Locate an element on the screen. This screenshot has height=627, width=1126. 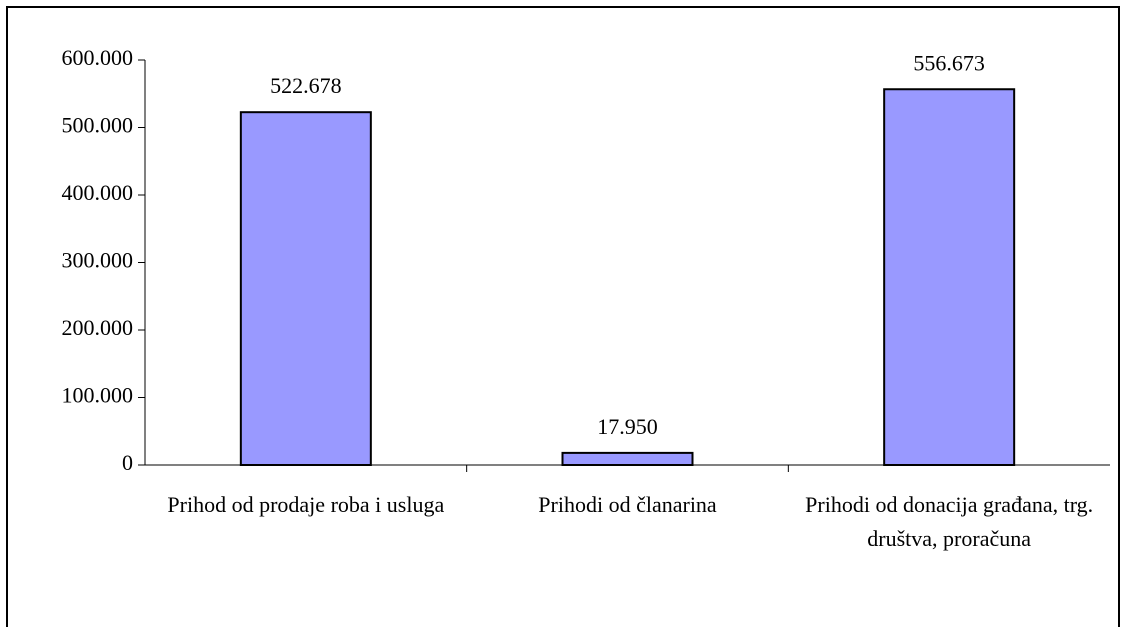
value-label: 17.950 is located at coordinates (627, 426).